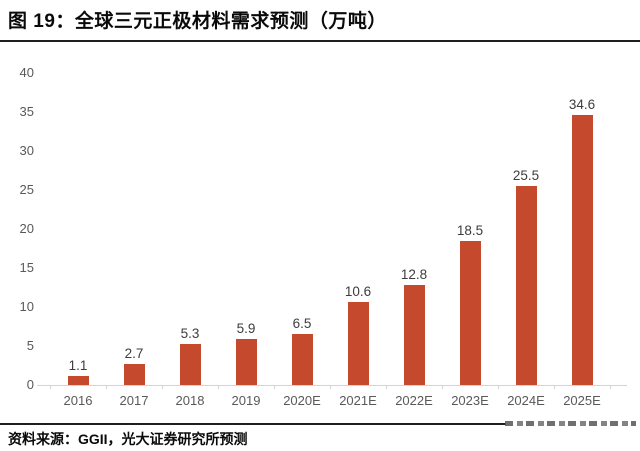  What do you see at coordinates (358, 400) in the screenshot?
I see `x-axis-category-label: 2021E` at bounding box center [358, 400].